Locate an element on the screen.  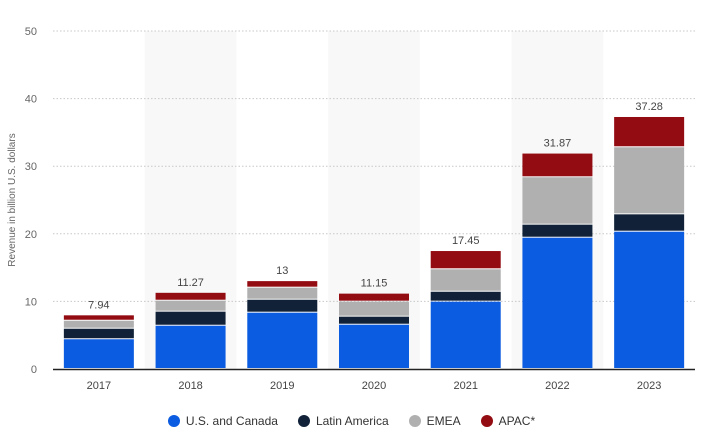
legend-label: APAC* is located at coordinates (517, 421).